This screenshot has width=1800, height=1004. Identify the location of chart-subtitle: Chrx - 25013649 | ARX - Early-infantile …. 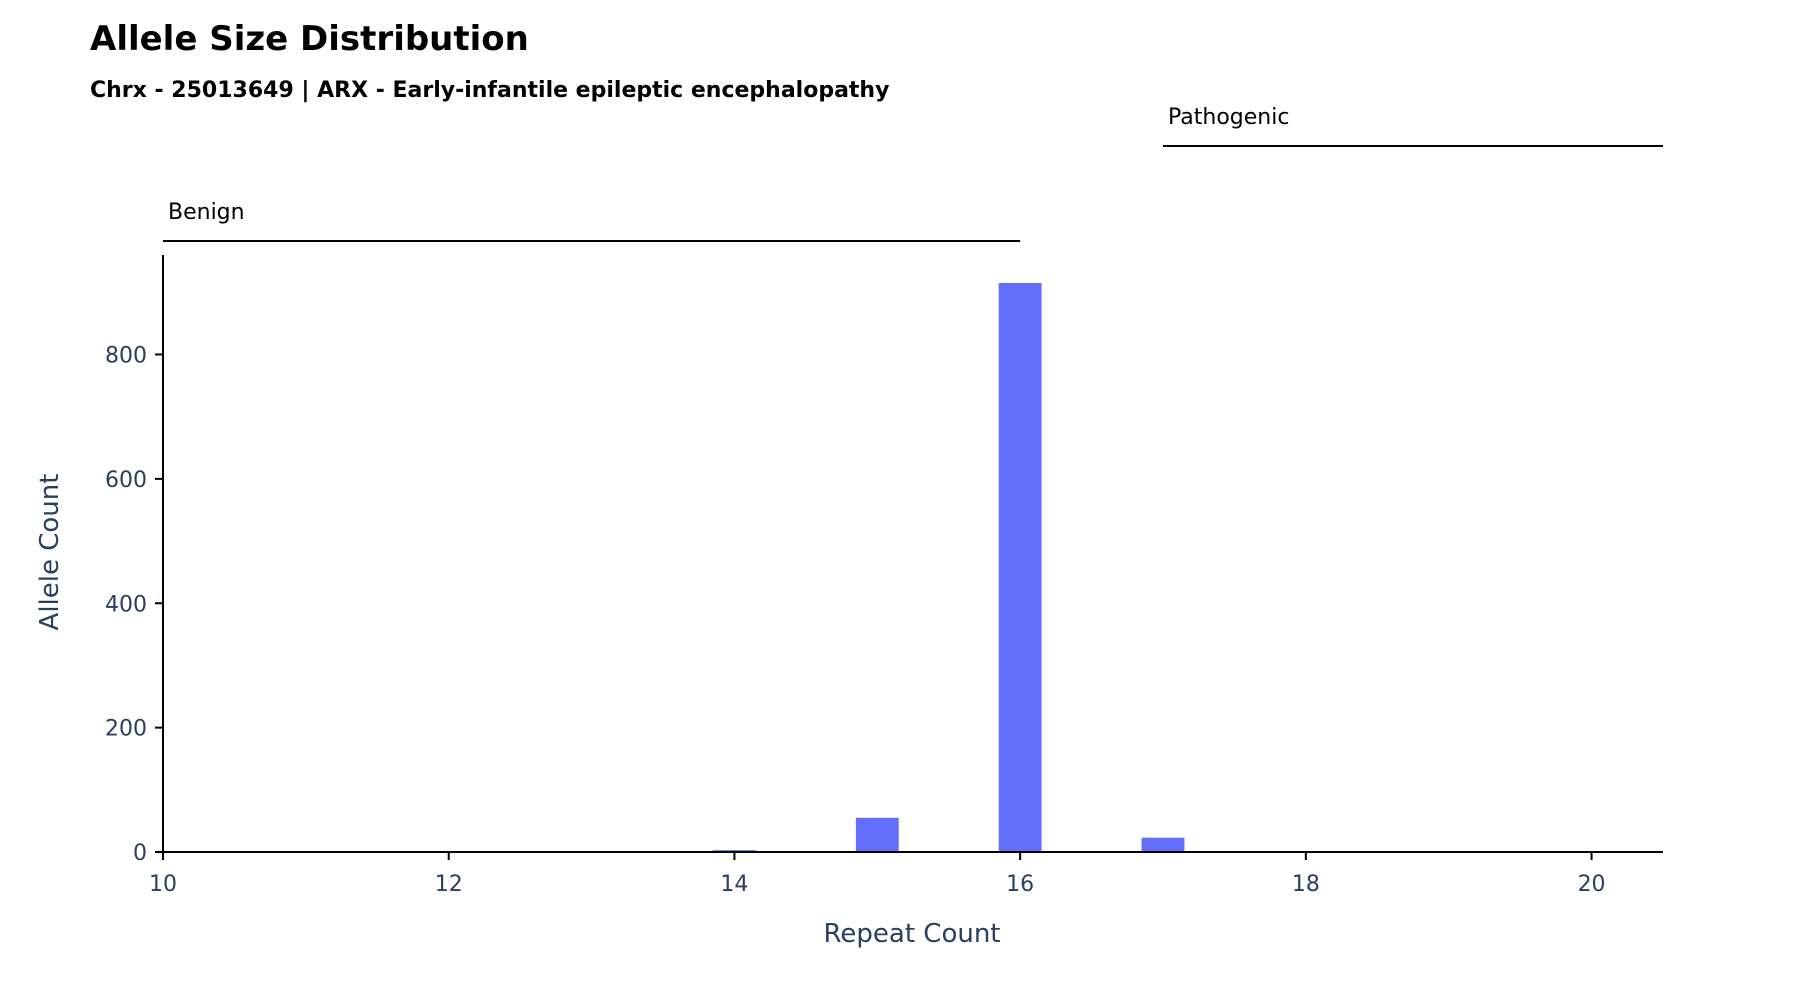
(489, 90).